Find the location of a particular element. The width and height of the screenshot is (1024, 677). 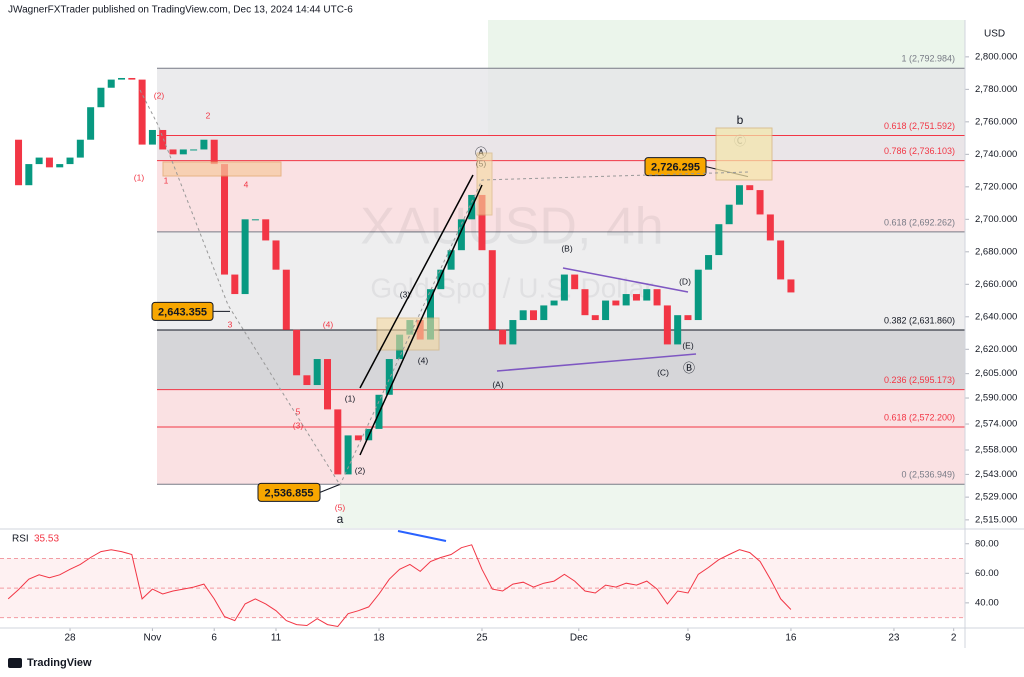

divergence-line is located at coordinates (422, 536).